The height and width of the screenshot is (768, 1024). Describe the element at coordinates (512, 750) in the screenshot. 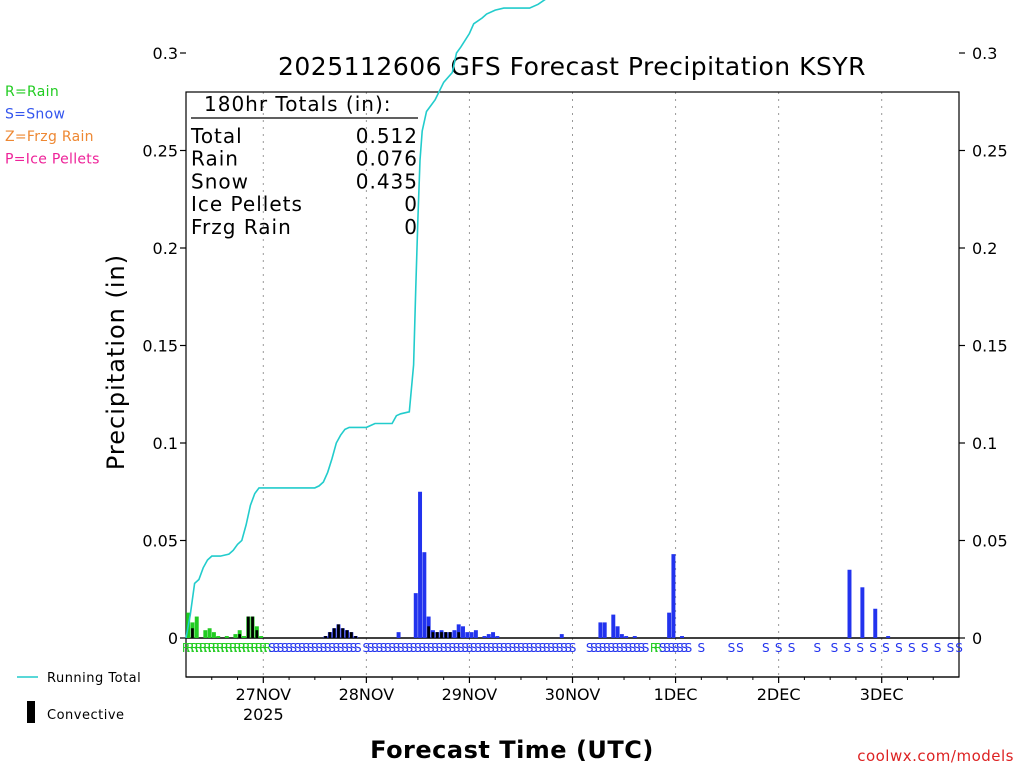

I see `x-axis-label: Forecast Time (UTC)` at that location.